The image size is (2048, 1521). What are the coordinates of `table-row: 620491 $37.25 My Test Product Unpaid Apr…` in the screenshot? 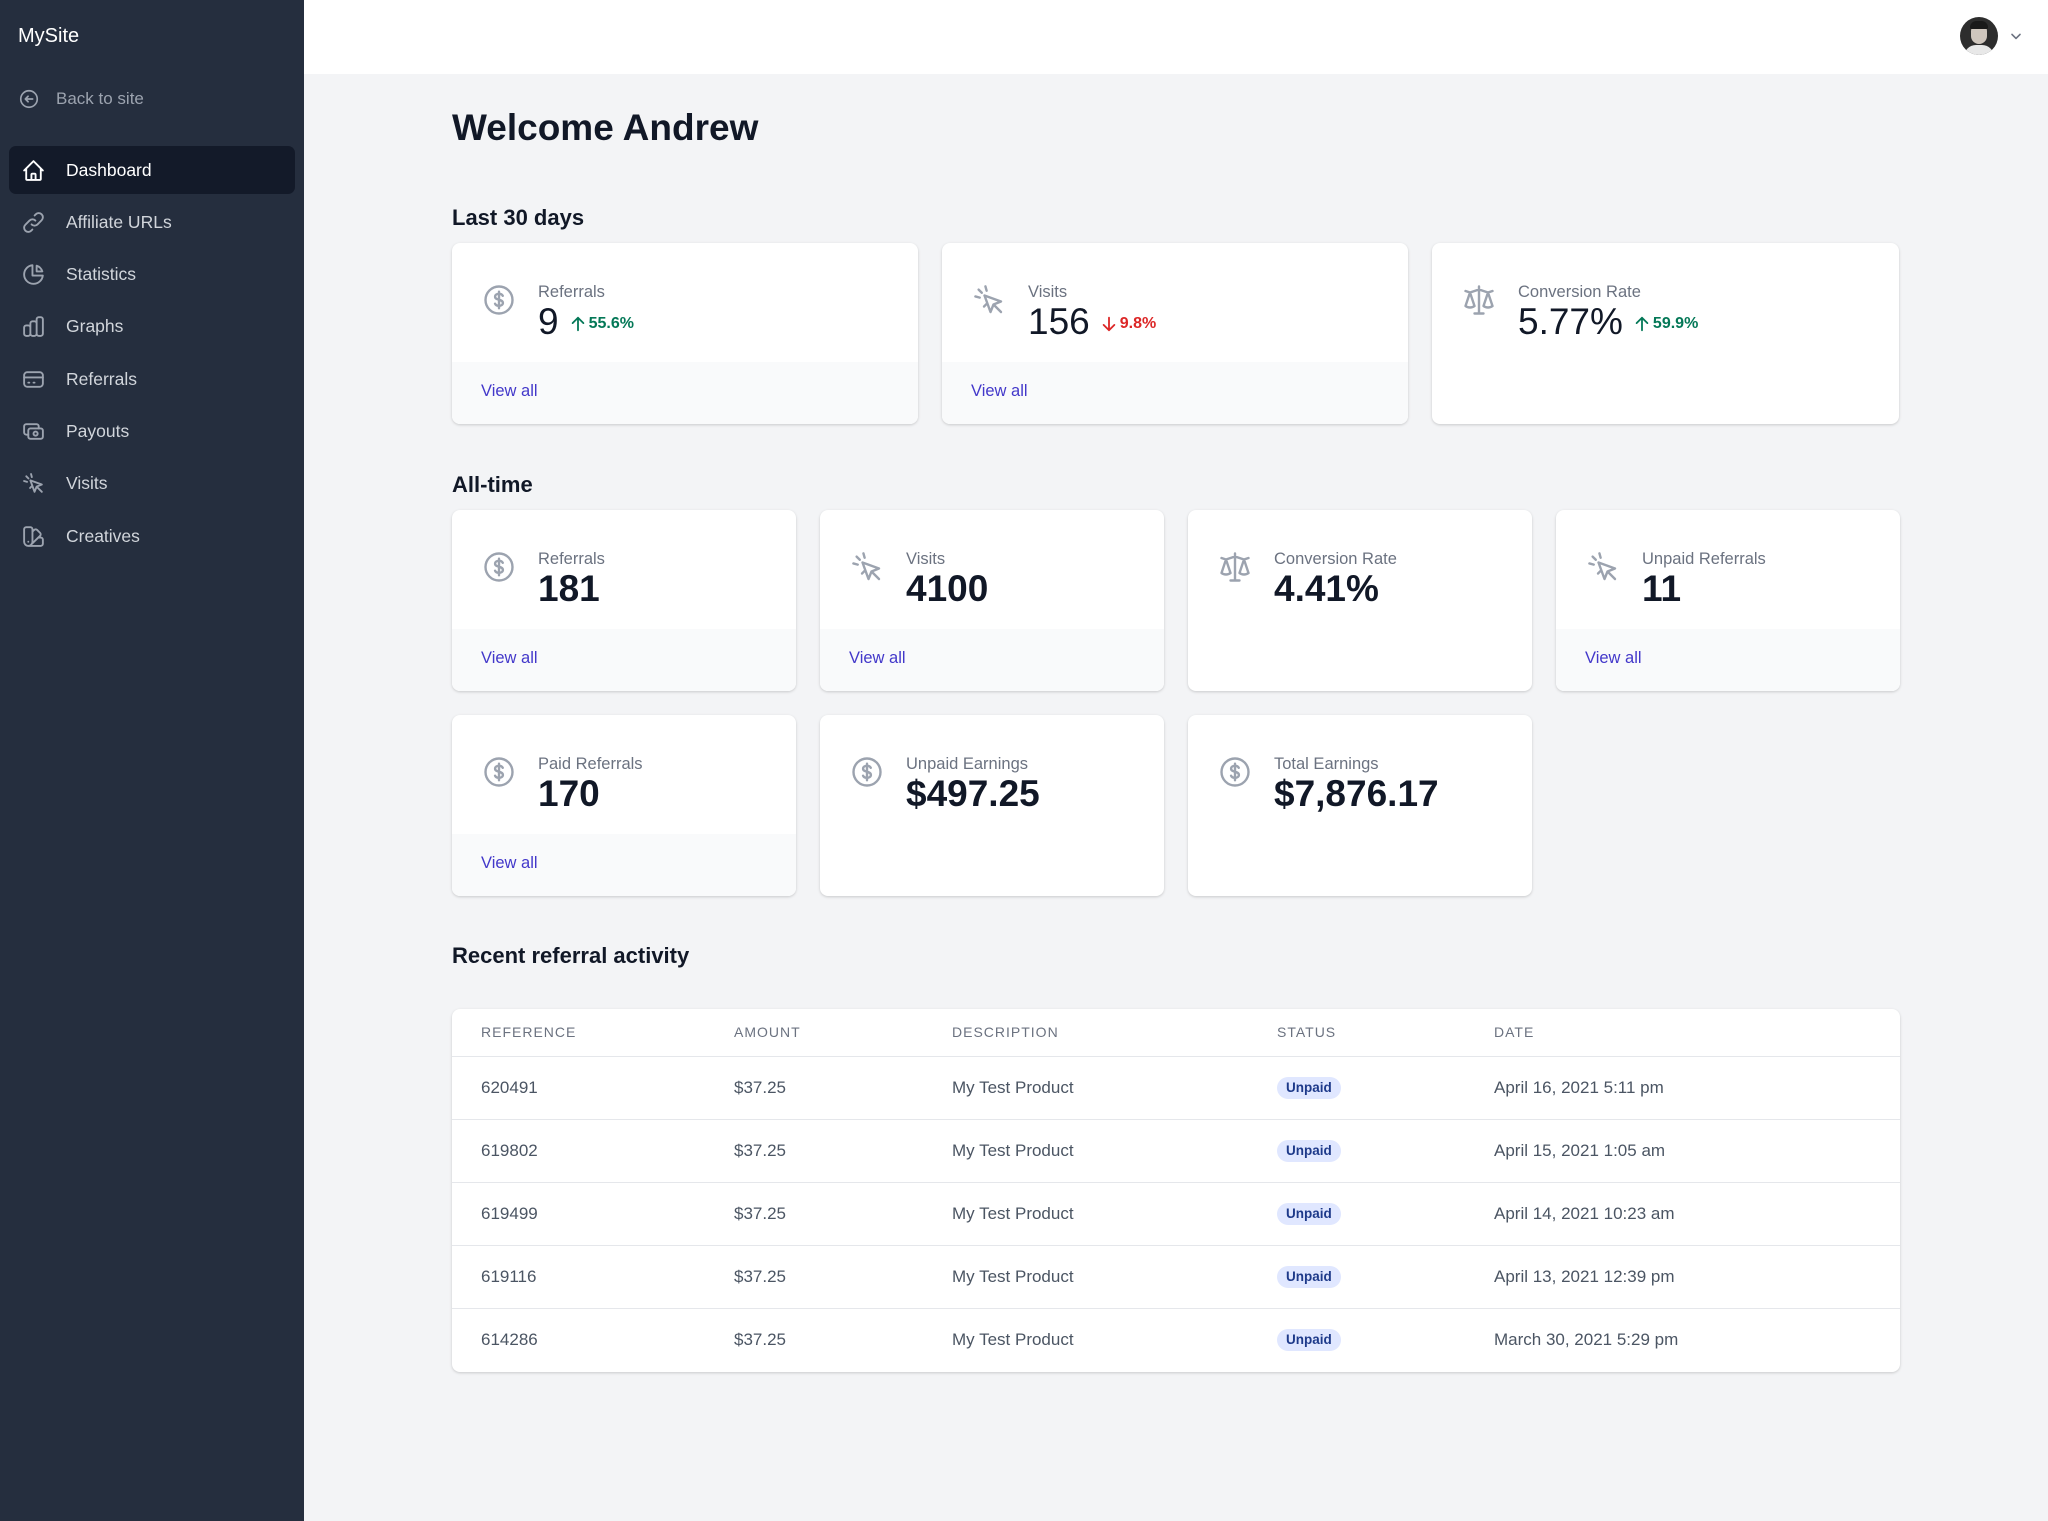 It's located at (1176, 1088).